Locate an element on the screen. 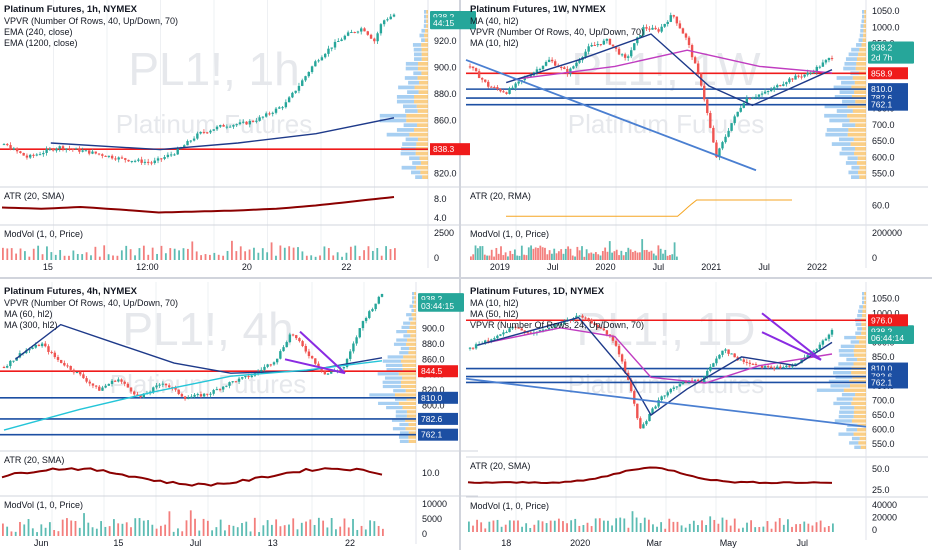 This screenshot has height=550, width=932. x-tick-label: Jul is located at coordinates (802, 543).